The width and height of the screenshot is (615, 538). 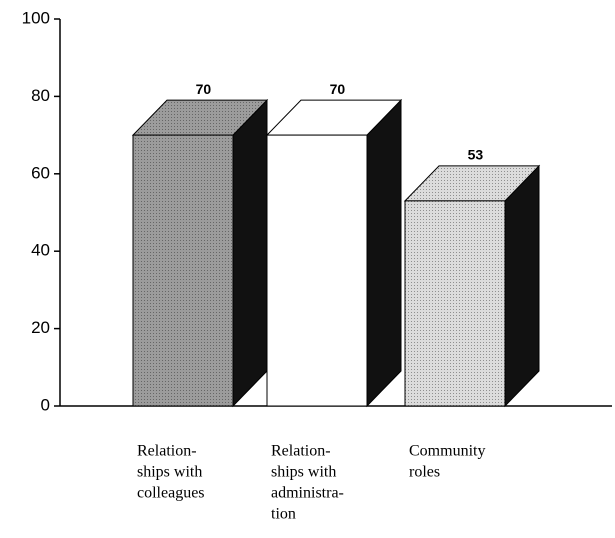 What do you see at coordinates (40, 95) in the screenshot?
I see `y-tick-label: 80` at bounding box center [40, 95].